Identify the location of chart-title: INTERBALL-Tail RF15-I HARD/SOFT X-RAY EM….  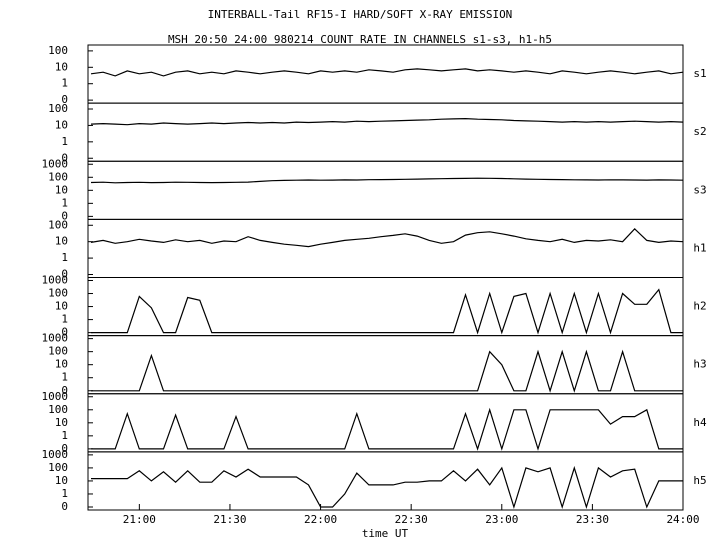
(360, 14).